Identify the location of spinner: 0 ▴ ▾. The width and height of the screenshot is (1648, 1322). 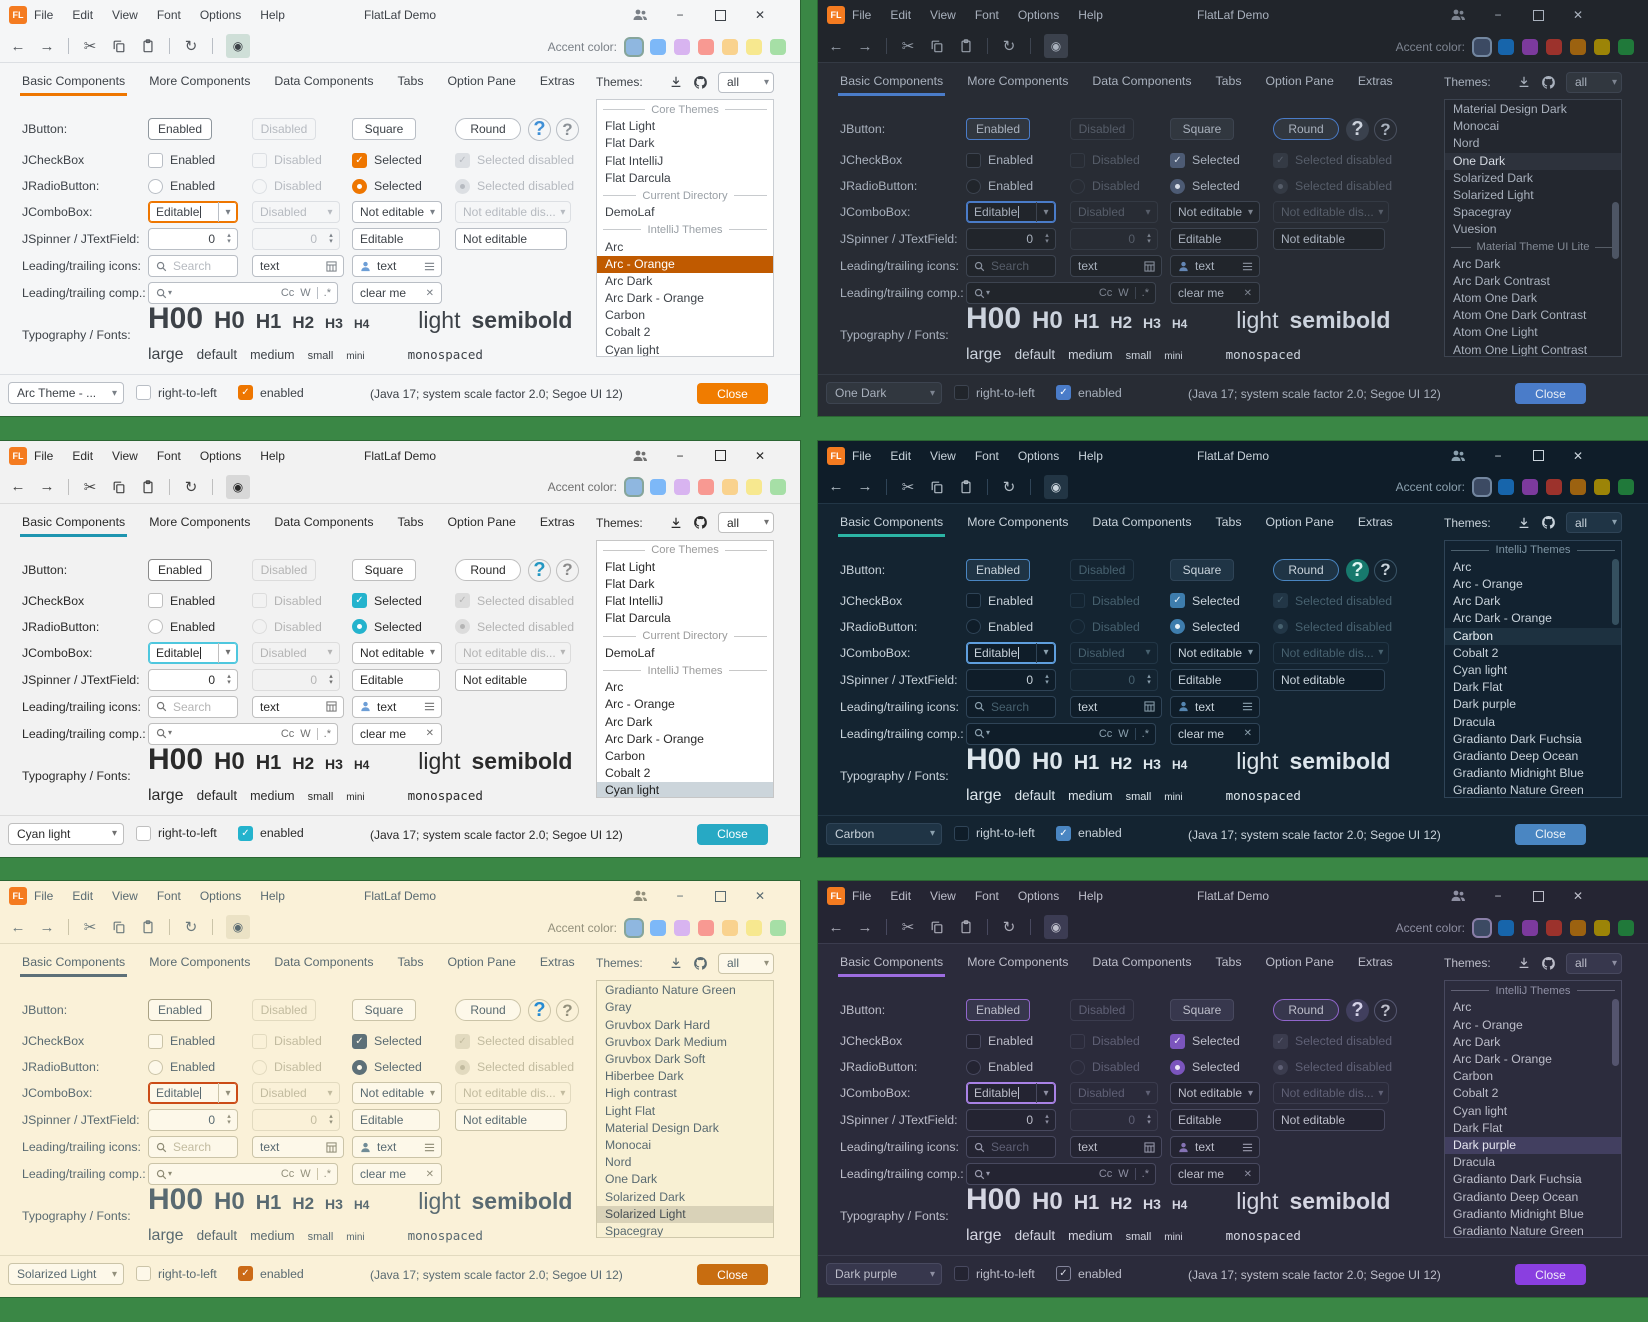
(1011, 1120).